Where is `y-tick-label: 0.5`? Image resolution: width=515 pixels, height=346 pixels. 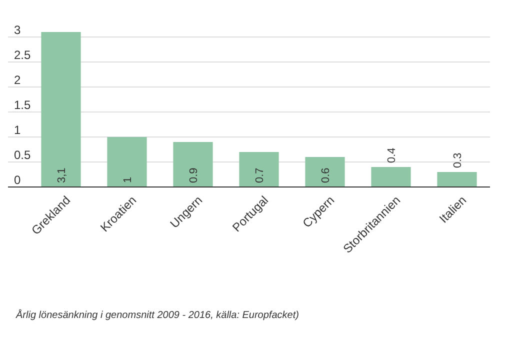
y-tick-label: 0.5 is located at coordinates (23, 155).